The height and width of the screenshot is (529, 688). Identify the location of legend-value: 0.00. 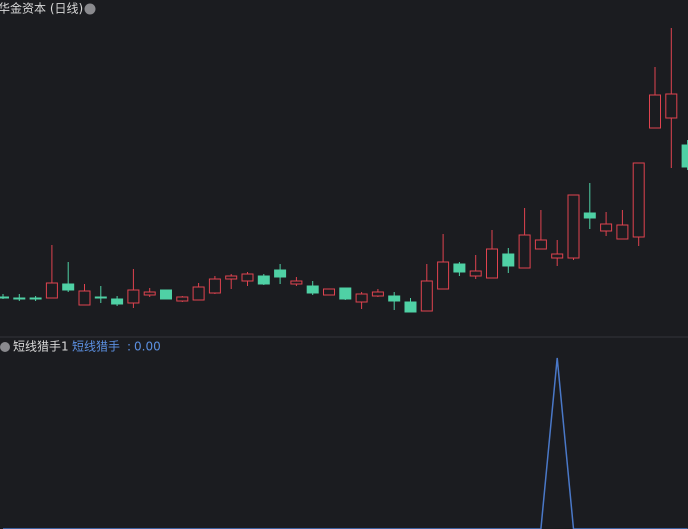
(147, 347).